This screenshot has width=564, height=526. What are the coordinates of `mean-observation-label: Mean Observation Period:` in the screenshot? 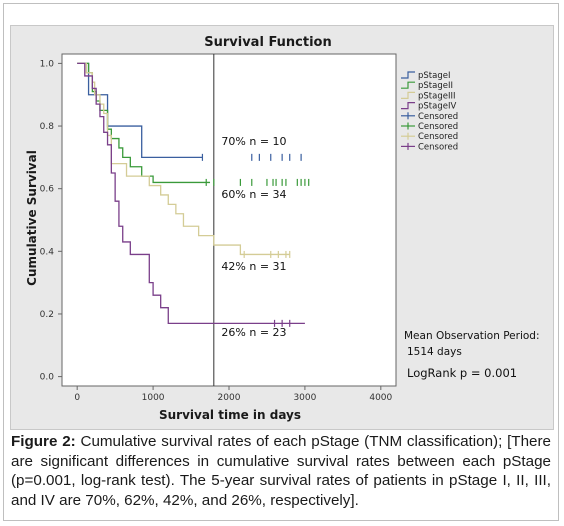 It's located at (472, 336).